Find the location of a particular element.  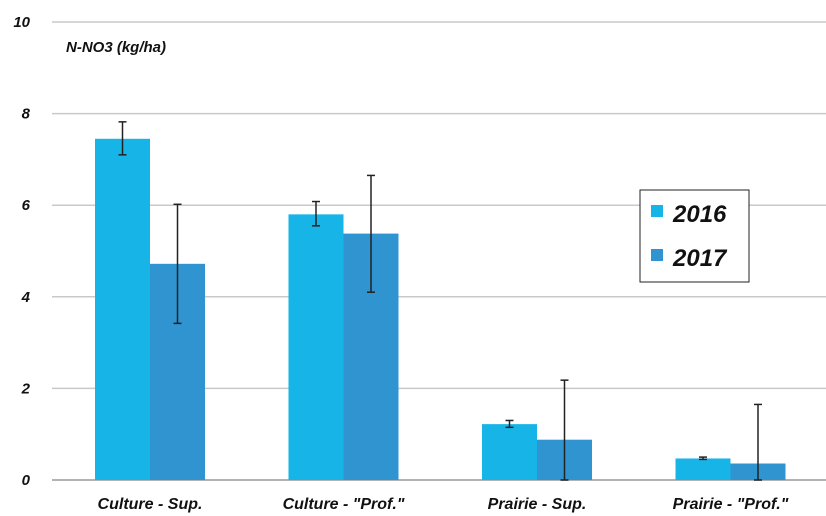

y-tick-label: 2 is located at coordinates (26, 388).